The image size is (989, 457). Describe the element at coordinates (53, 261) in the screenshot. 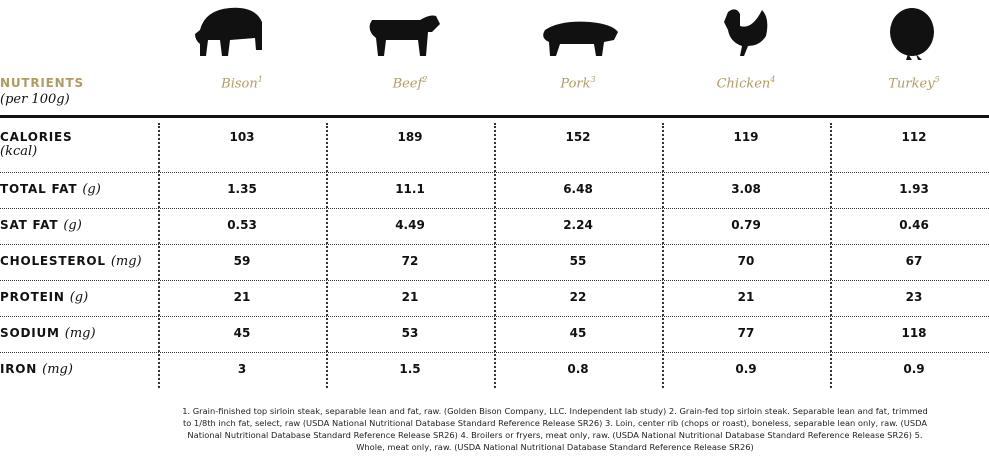

I see `row-name: CHOLESTEROL` at that location.